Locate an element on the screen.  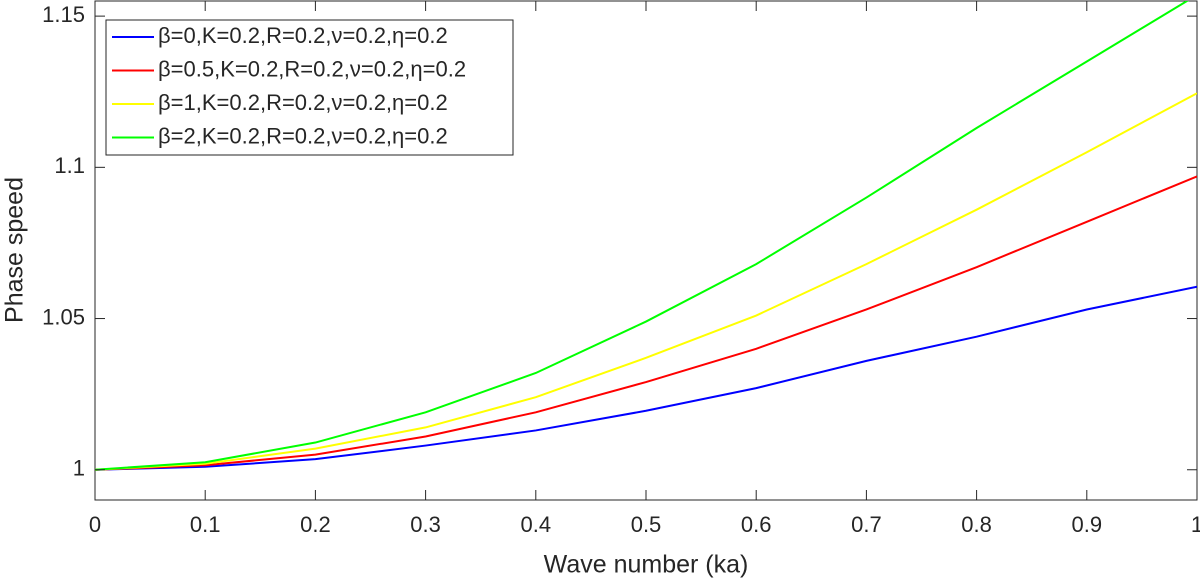
legend-label: β=0,K=0.2,R=0.2,ν=0.2,η=0.2 is located at coordinates (303, 35).